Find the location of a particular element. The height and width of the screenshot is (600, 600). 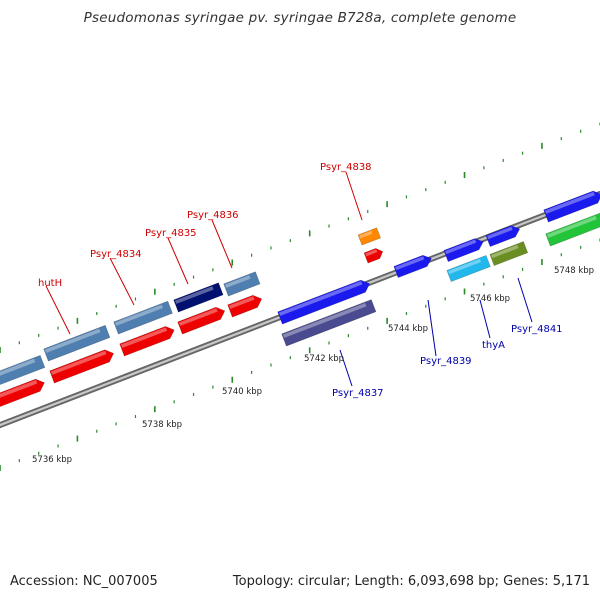

gene-label-psyr_4839: Psyr_4839 is located at coordinates (446, 361).